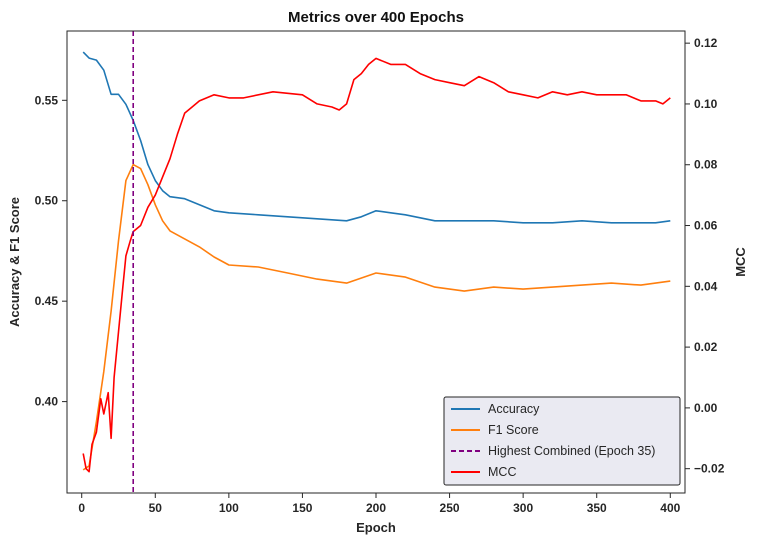  I want to click on x-tick-label: 50, so click(156, 508).